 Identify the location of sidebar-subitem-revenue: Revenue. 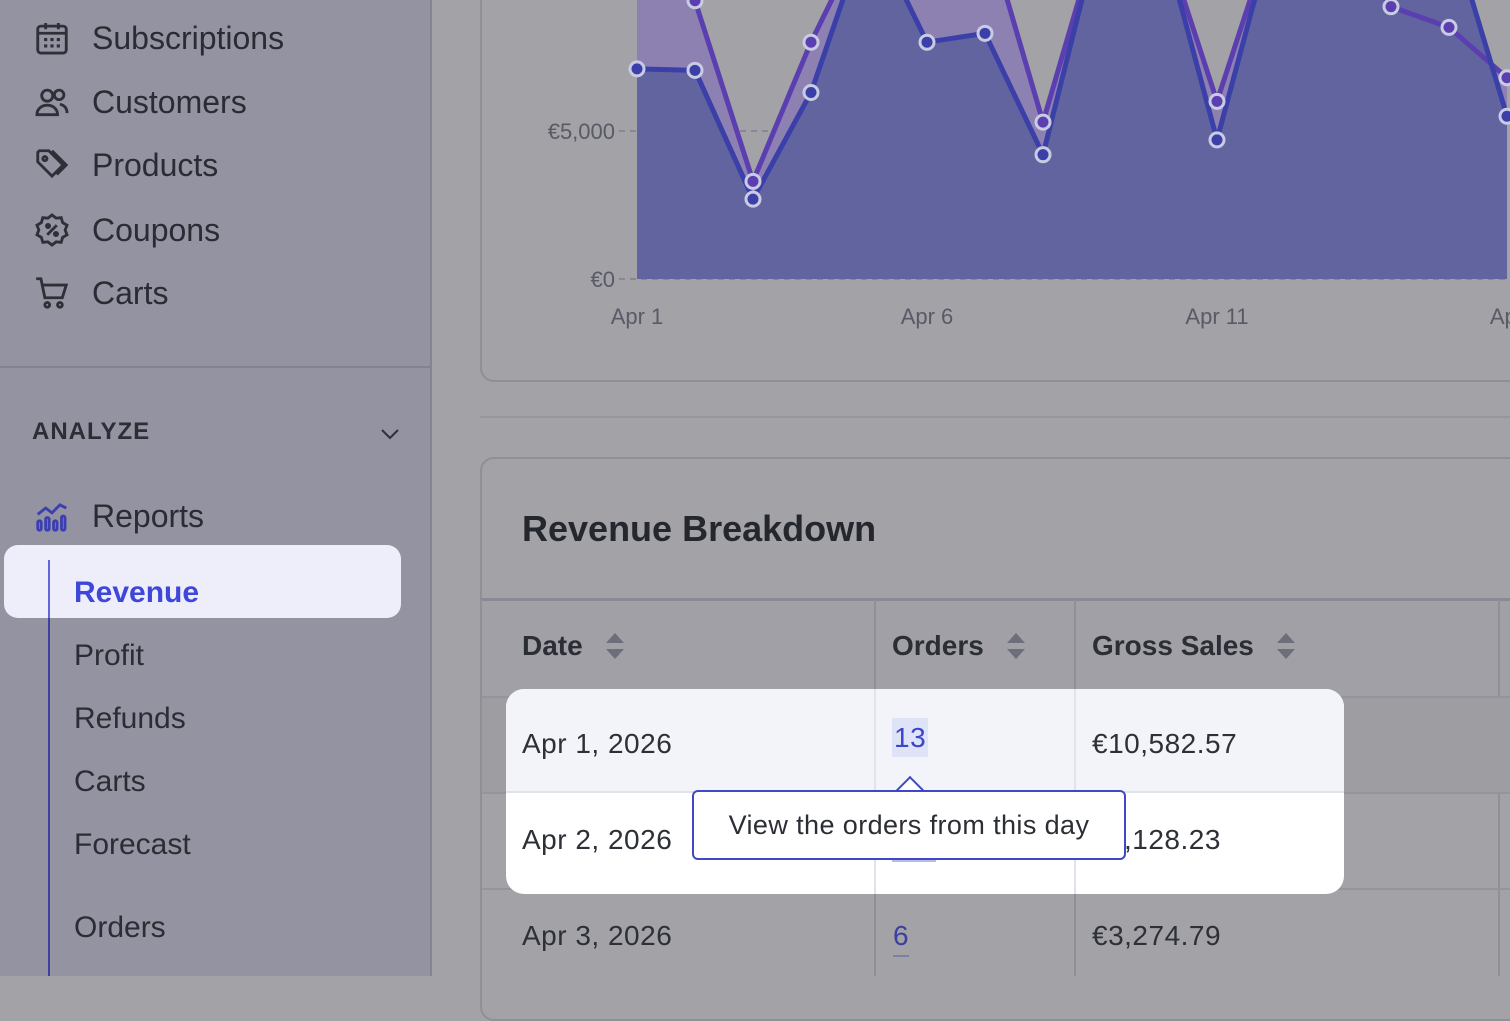
(137, 592).